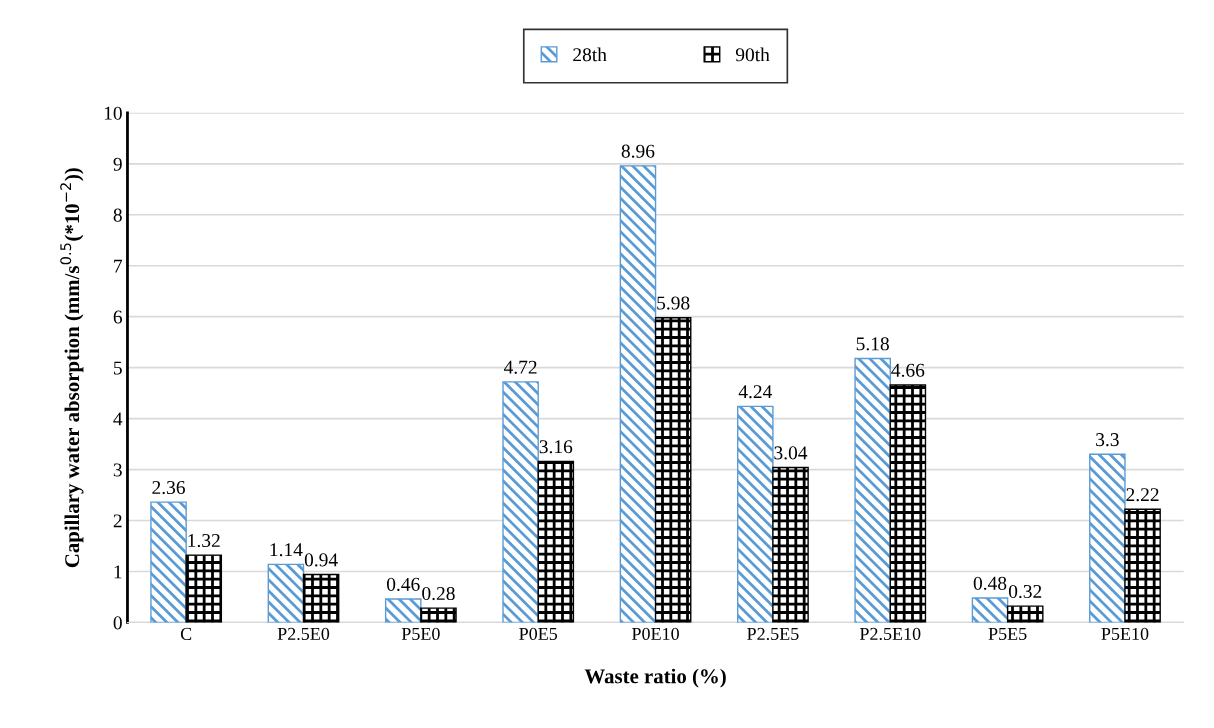  What do you see at coordinates (403, 584) in the screenshot?
I see `data-label: 0.46` at bounding box center [403, 584].